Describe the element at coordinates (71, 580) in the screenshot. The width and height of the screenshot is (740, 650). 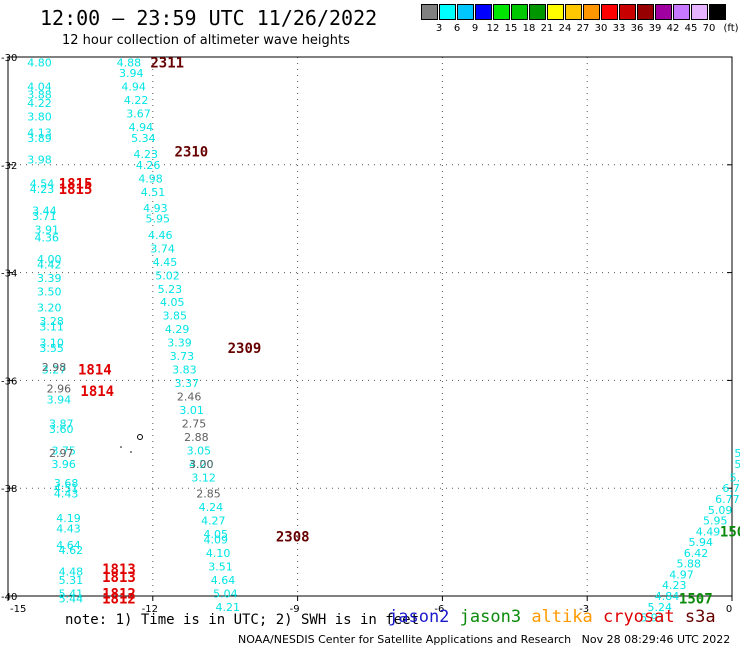
I see `swh-value-label: 5.31` at that location.